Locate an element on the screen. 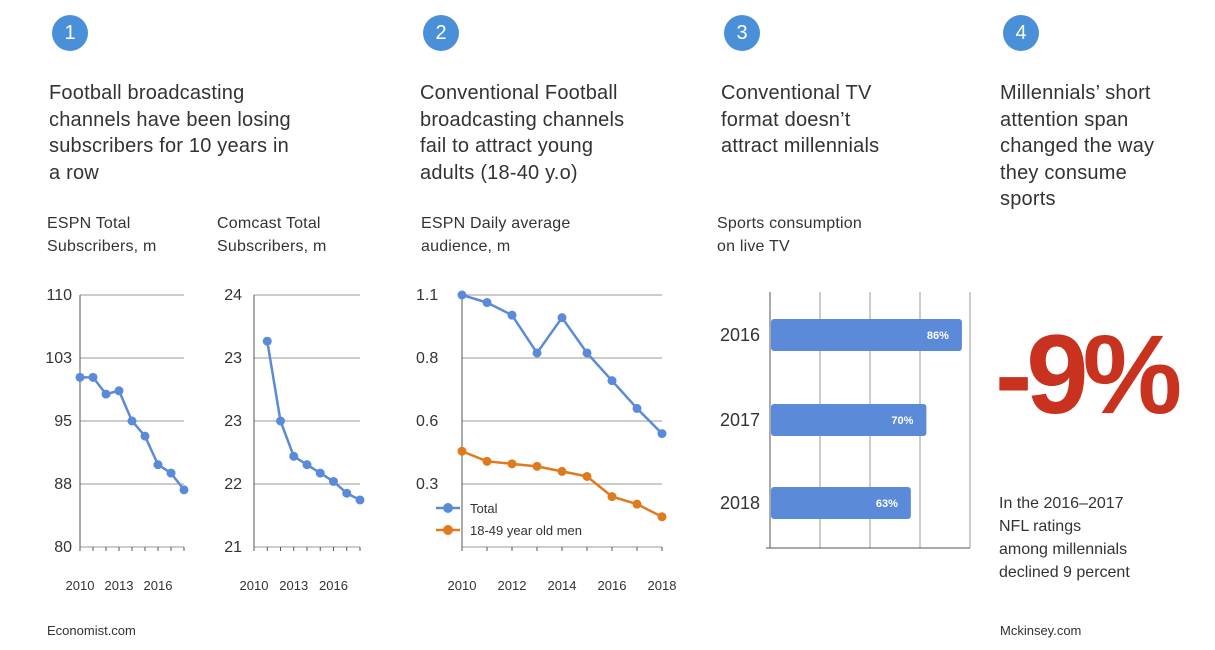  step-badge-4: 4 is located at coordinates (1021, 33).